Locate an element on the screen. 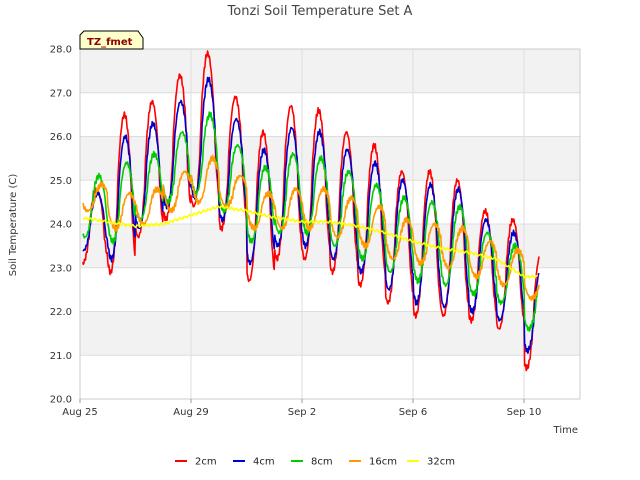 The image size is (640, 480). y-tick-label: 27.0 is located at coordinates (61, 93).